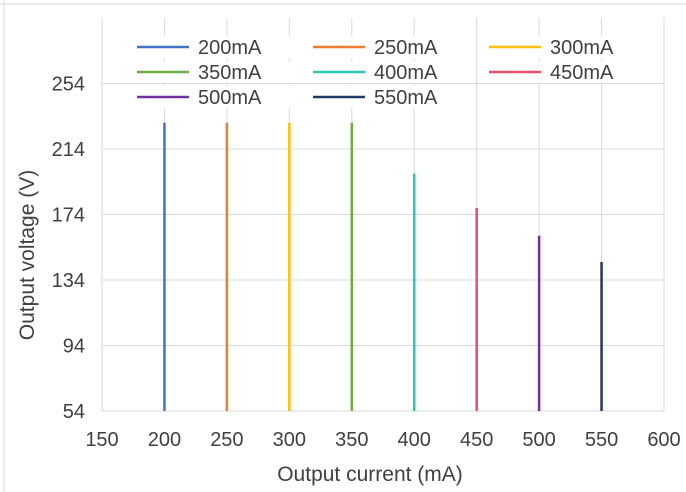 The height and width of the screenshot is (492, 686). What do you see at coordinates (230, 73) in the screenshot?
I see `legend-label: 350mA` at bounding box center [230, 73].